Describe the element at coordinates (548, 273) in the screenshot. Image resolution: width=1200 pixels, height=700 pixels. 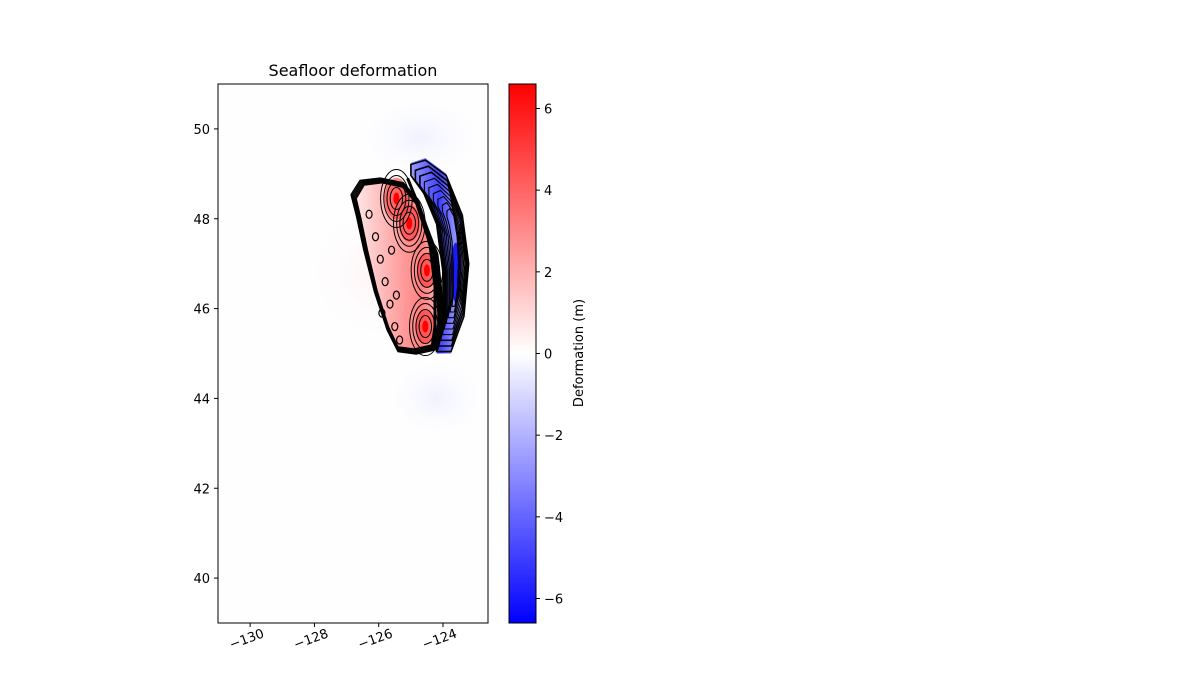
I see `colorbar-tick-label: 2` at that location.